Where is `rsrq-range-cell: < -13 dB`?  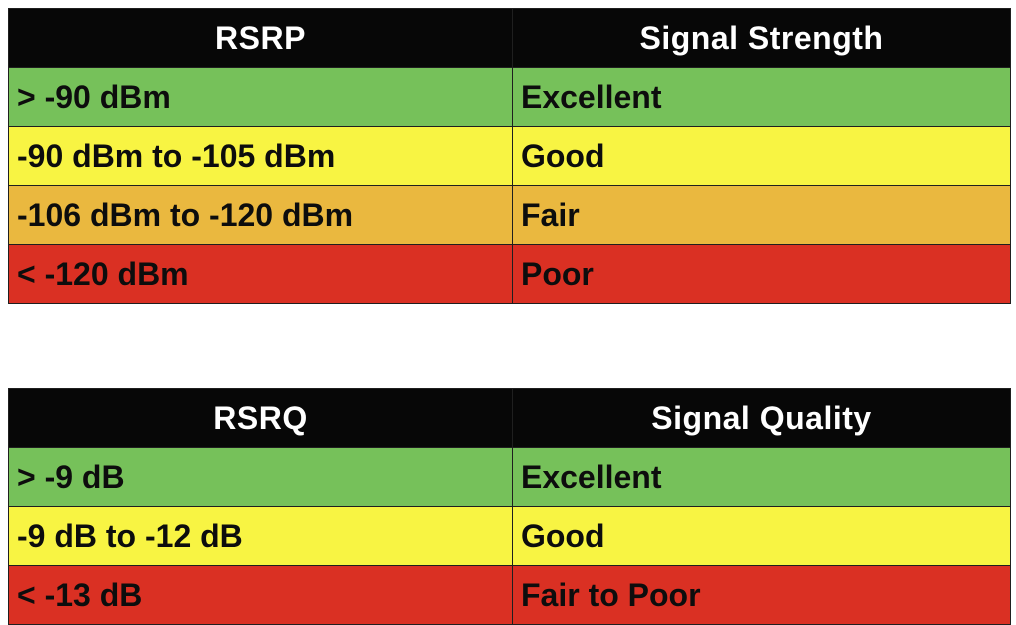
rsrq-range-cell: < -13 dB is located at coordinates (260, 595).